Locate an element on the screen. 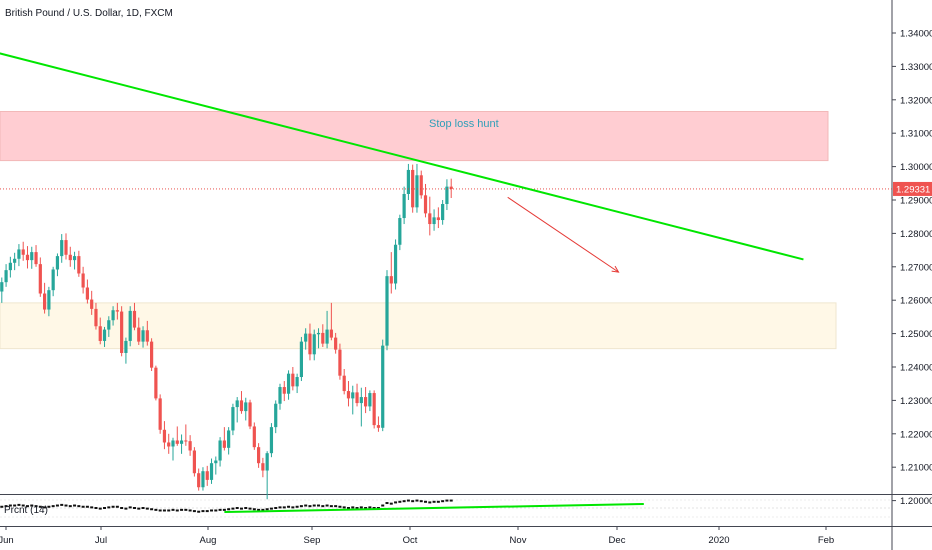 Image resolution: width=932 pixels, height=550 pixels. stop-loss-zone is located at coordinates (414, 136).